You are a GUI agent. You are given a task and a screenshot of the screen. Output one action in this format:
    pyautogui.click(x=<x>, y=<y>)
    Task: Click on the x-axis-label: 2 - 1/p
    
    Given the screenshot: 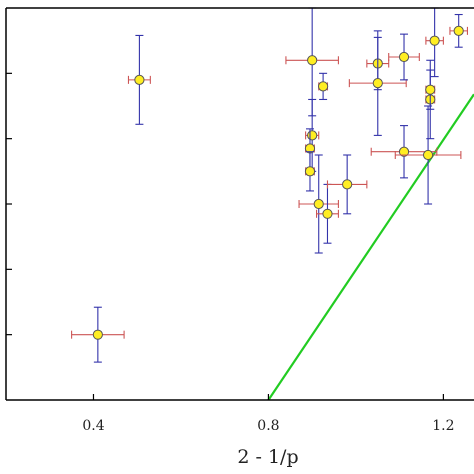 What is the action you would take?
    pyautogui.click(x=267, y=457)
    